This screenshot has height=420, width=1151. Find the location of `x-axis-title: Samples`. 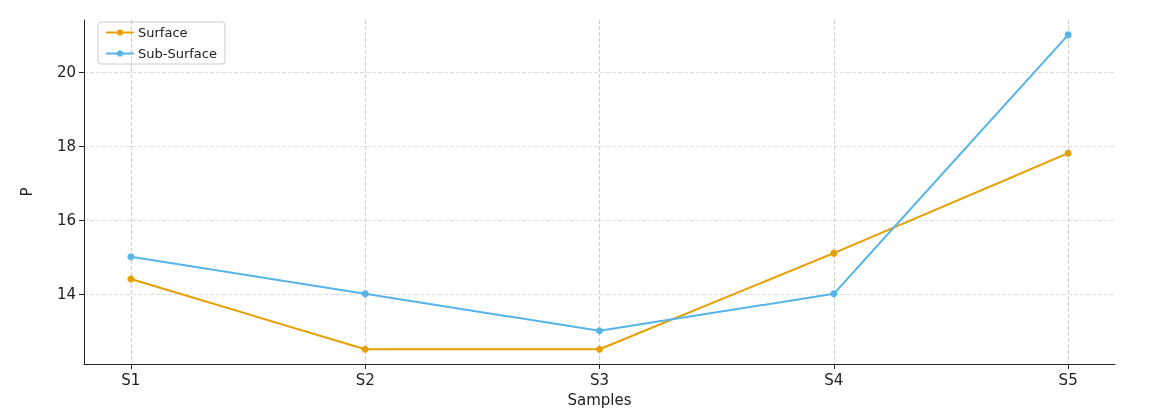

x-axis-title: Samples is located at coordinates (599, 399).